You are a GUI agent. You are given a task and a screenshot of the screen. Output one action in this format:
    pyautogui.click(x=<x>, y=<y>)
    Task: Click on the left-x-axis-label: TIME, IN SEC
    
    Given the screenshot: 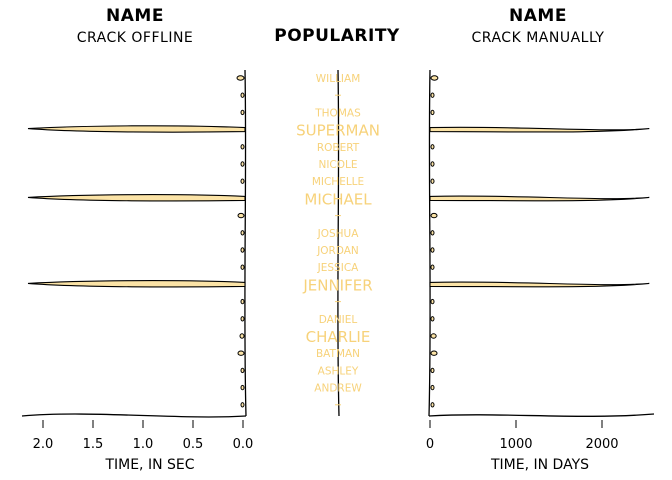 What is the action you would take?
    pyautogui.click(x=150, y=465)
    